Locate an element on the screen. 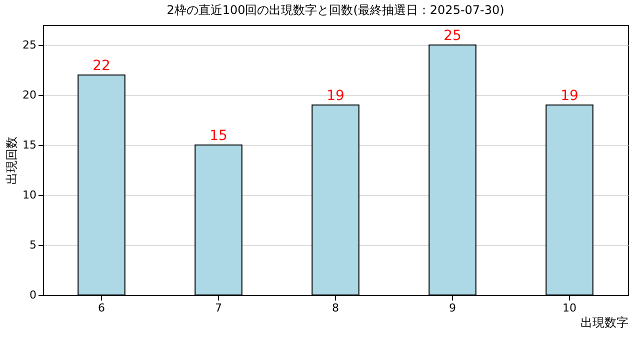 The image size is (640, 360). chart-title: 2枠の直近100回の出現数字と回数(最終抽選日：2025-07-30) is located at coordinates (335, 10).